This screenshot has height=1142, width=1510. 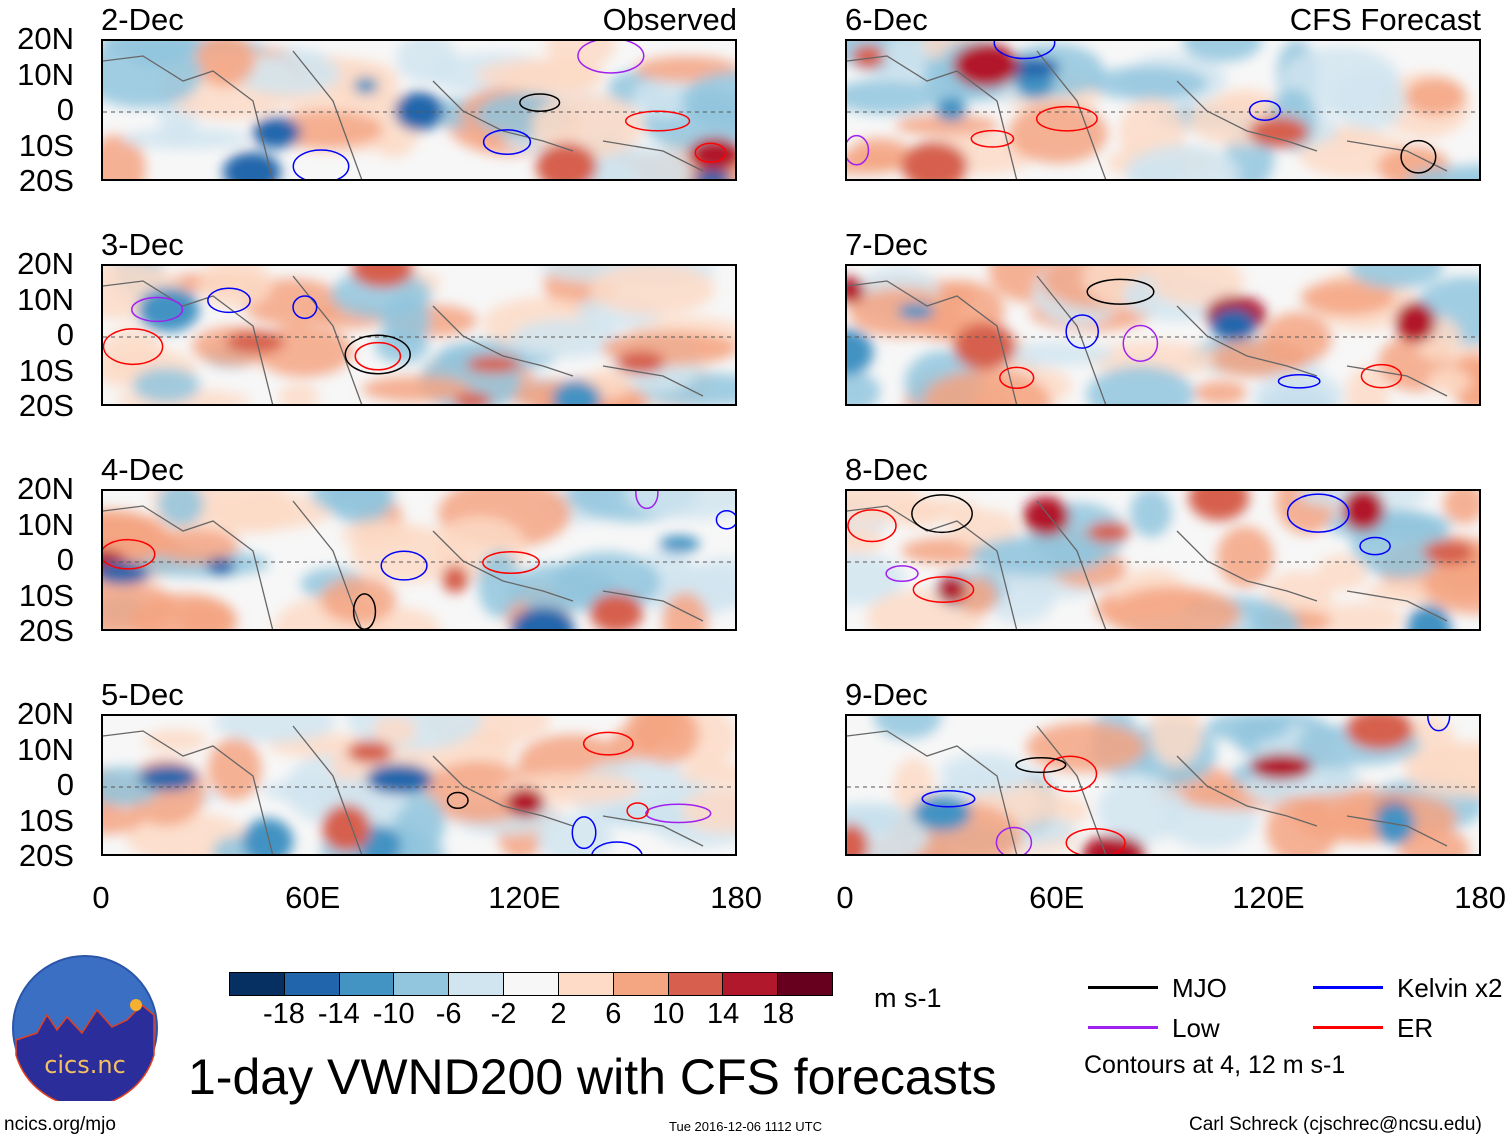 I want to click on lon-label: 120E, so click(x=1268, y=897).